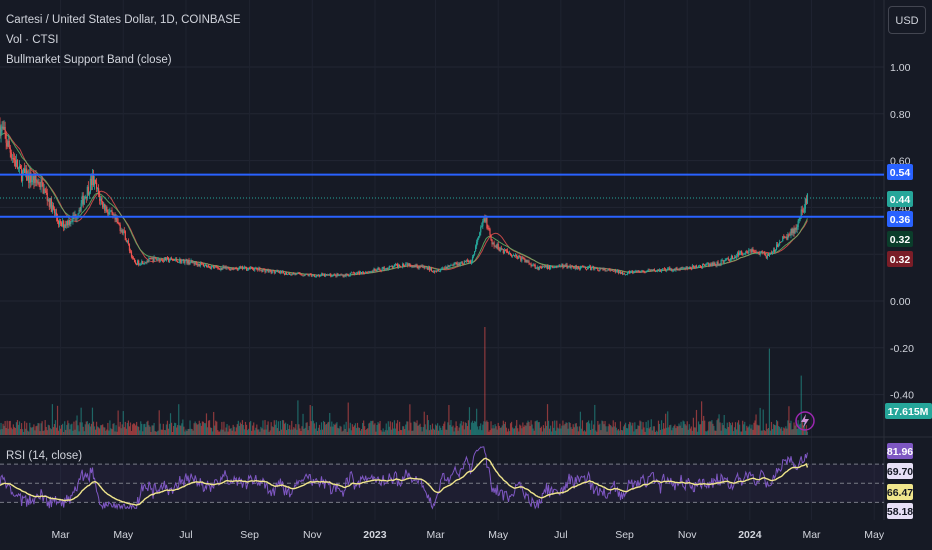 This screenshot has height=550, width=932. What do you see at coordinates (44, 456) in the screenshot?
I see `rsi-legend: RSI (14, close)` at bounding box center [44, 456].